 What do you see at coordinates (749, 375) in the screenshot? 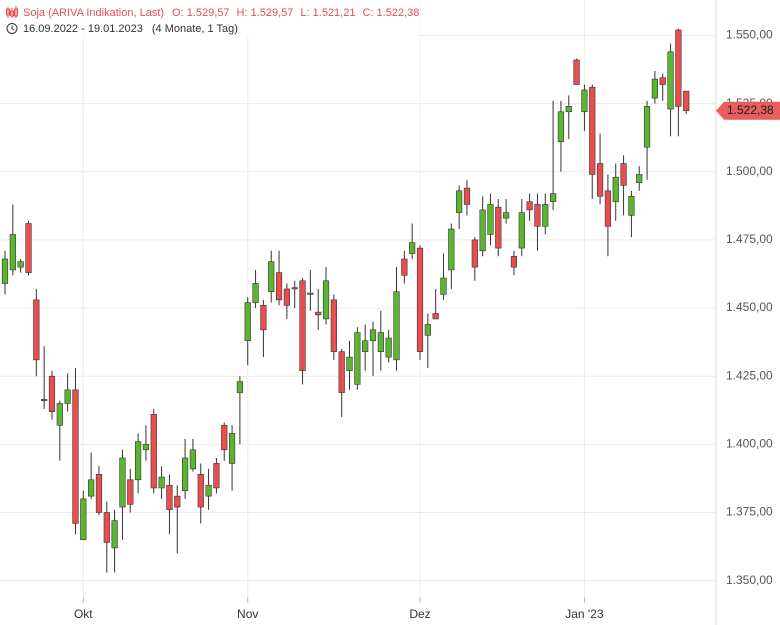
I see `y-tick-label: 1.425,00` at bounding box center [749, 375].